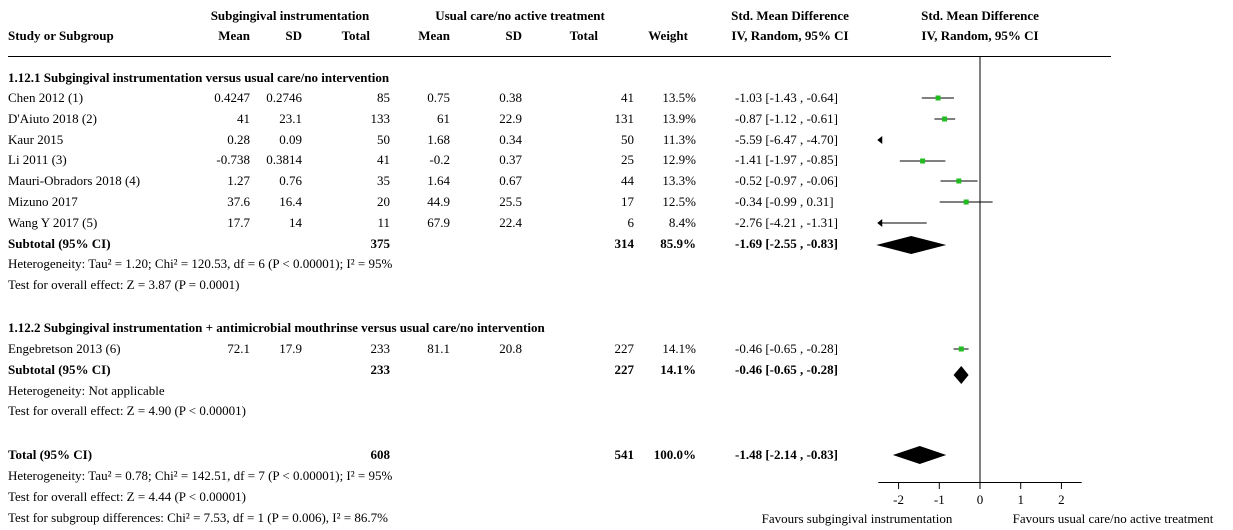 The width and height of the screenshot is (1233, 530). What do you see at coordinates (438, 139) in the screenshot?
I see `cell-mean2: 1.68` at bounding box center [438, 139].